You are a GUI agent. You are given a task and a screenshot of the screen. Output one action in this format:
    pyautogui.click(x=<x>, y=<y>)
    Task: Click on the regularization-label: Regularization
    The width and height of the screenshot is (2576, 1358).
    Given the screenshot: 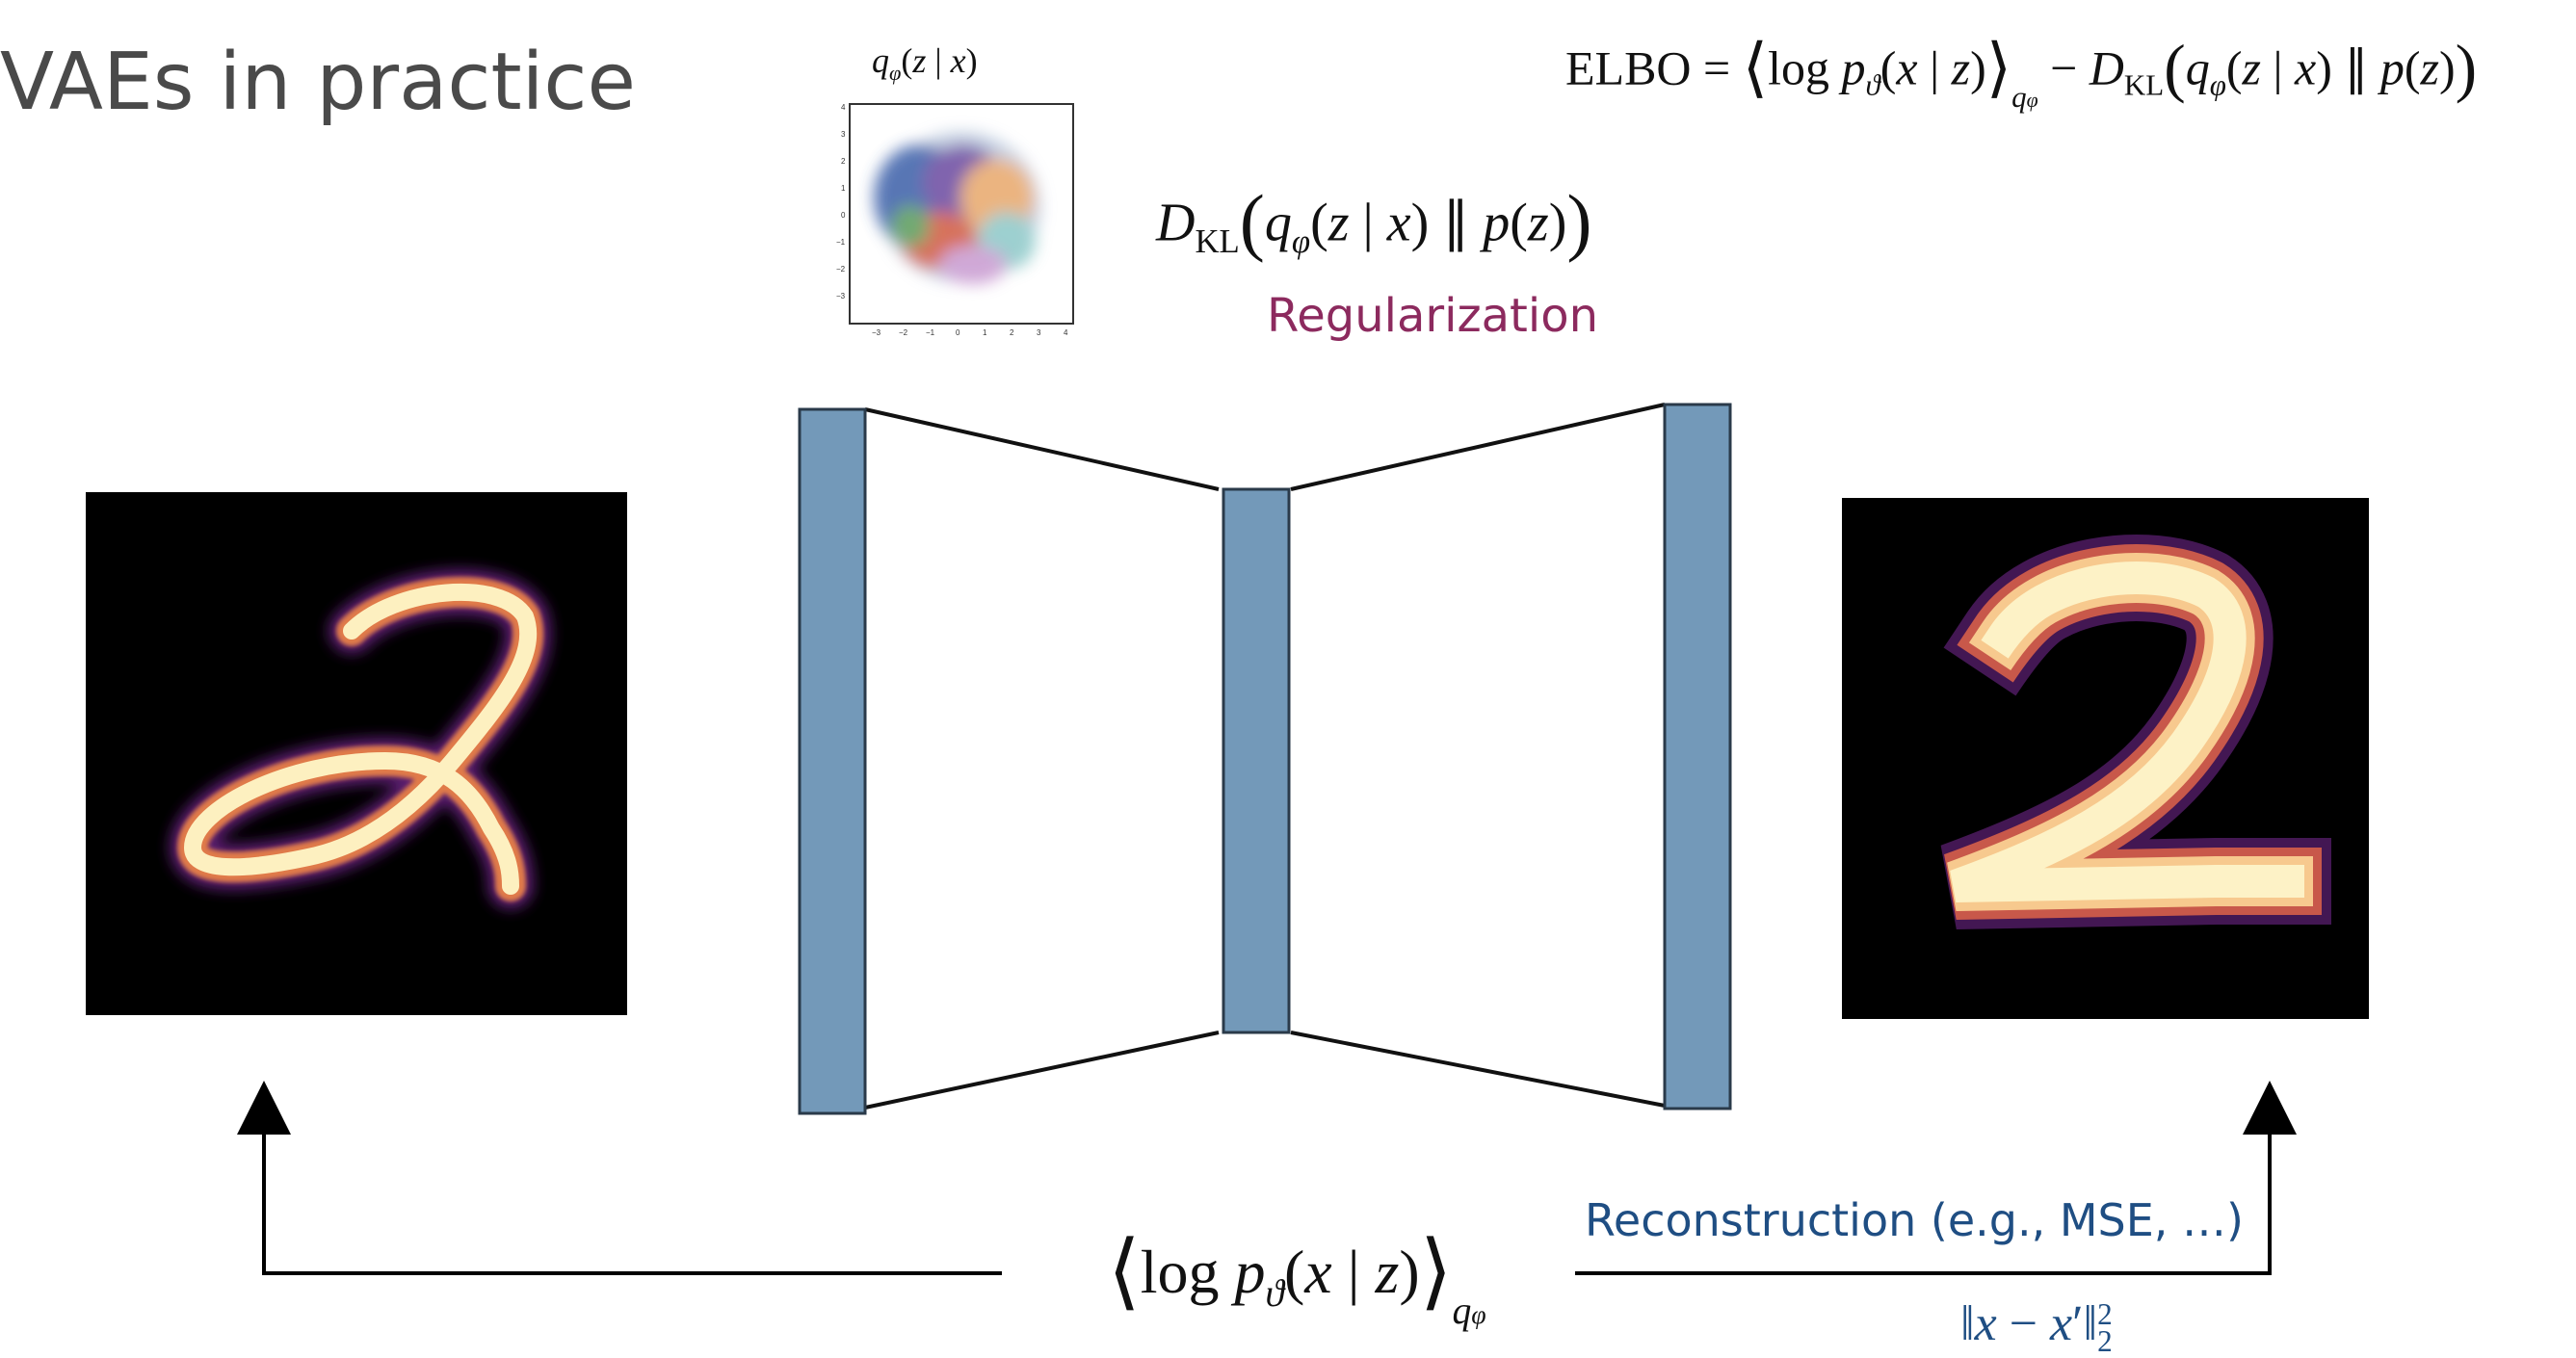 What is the action you would take?
    pyautogui.click(x=1432, y=316)
    